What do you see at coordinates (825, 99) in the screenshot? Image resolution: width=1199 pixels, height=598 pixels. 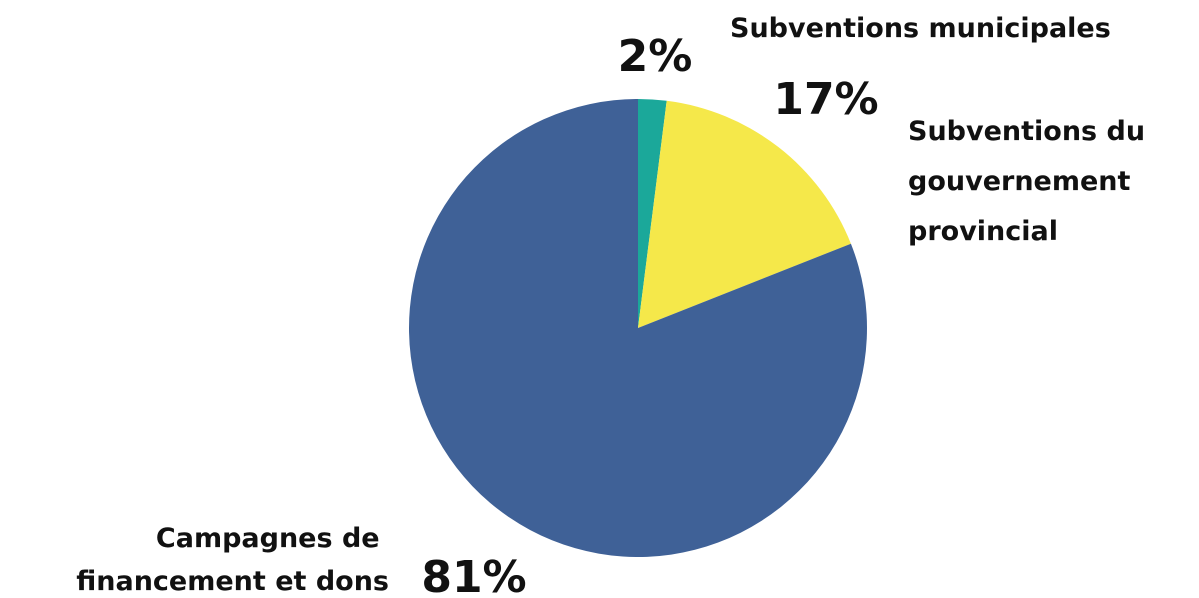 I see `slice-value-subventions-provincial: 17%` at bounding box center [825, 99].